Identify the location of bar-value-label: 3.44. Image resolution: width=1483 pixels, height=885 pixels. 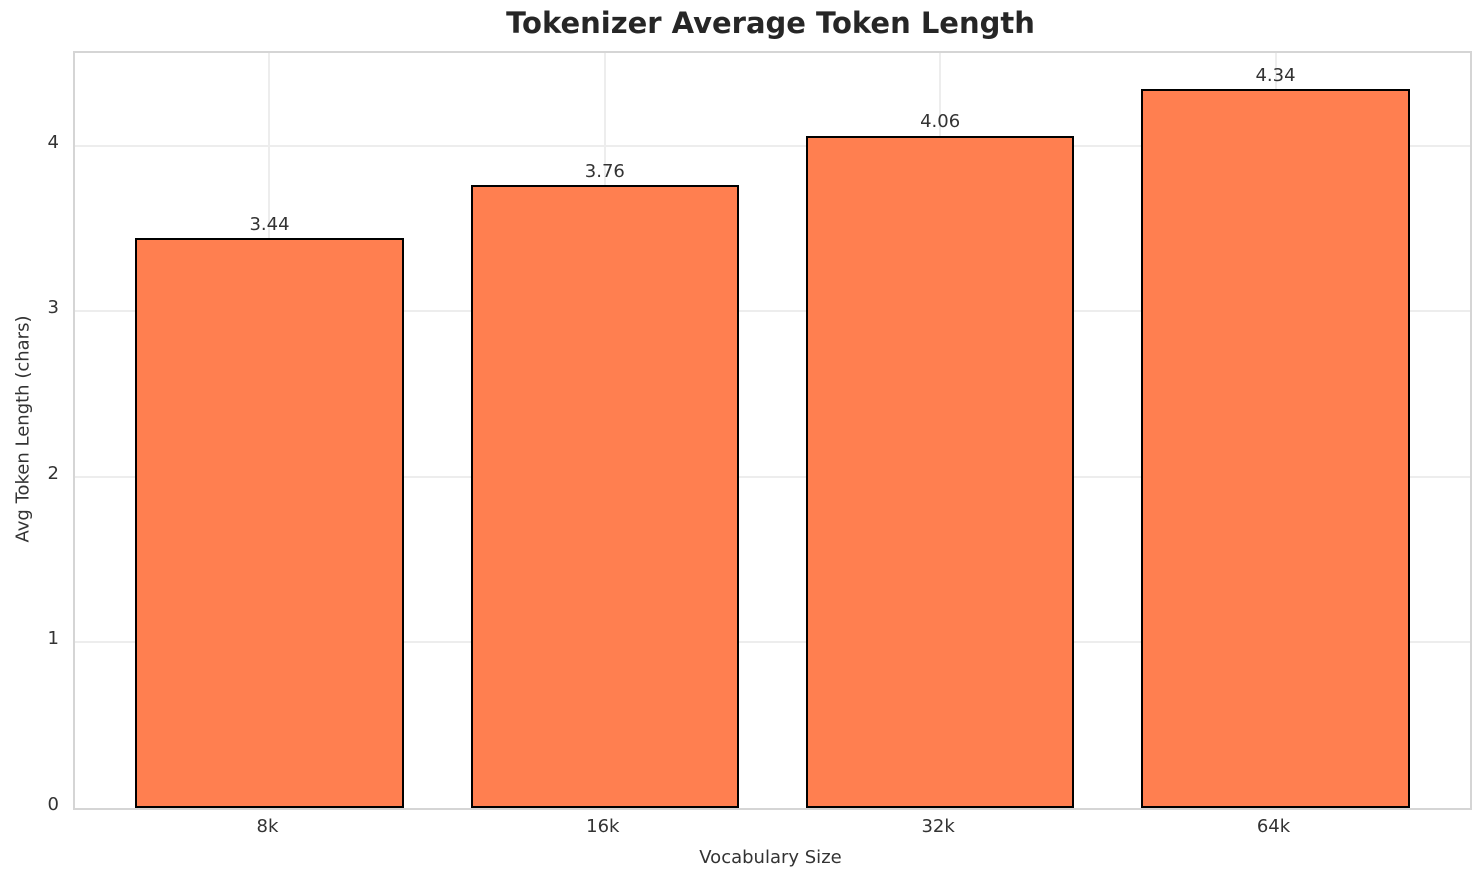
(269, 224).